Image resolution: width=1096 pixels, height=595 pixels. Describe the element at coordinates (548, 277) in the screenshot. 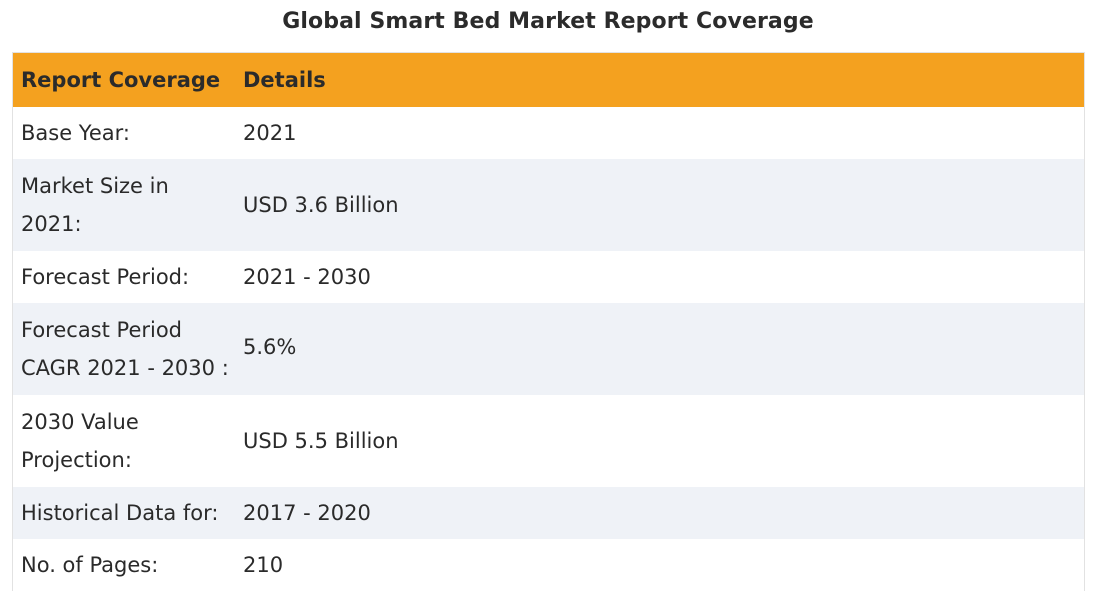

I see `table-row-forecast-period: Forecast Period: 2021 - 2030` at that location.